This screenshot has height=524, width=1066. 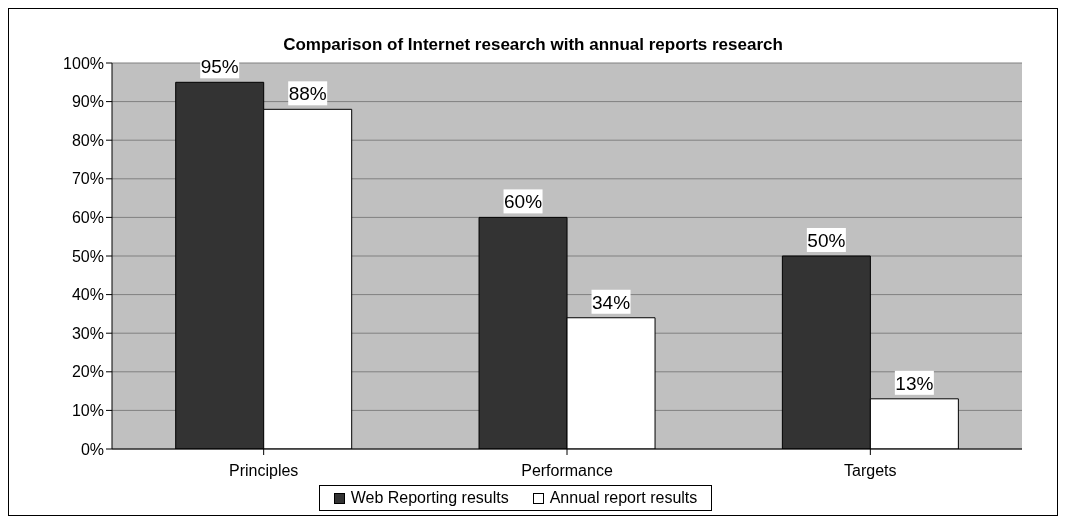 What do you see at coordinates (429, 498) in the screenshot?
I see `legend-label: Web Reporting results` at bounding box center [429, 498].